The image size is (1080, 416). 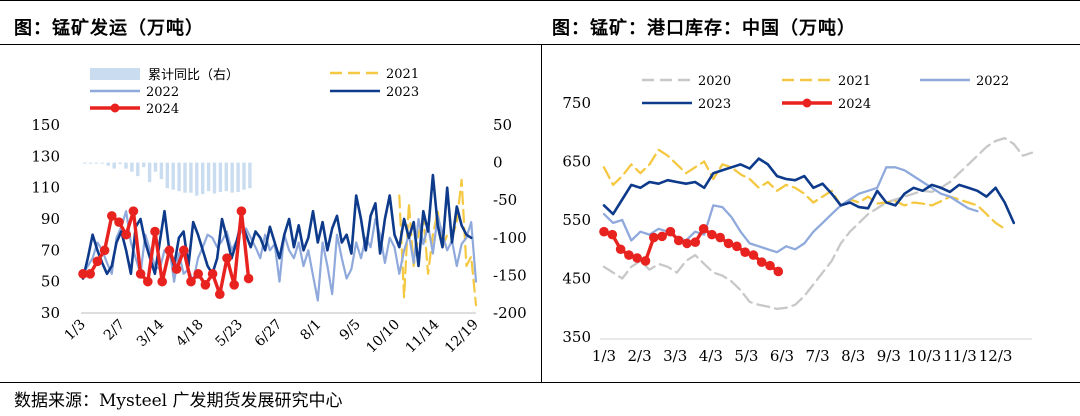 What do you see at coordinates (576, 103) in the screenshot?
I see `right-y-tick: 750` at bounding box center [576, 103].